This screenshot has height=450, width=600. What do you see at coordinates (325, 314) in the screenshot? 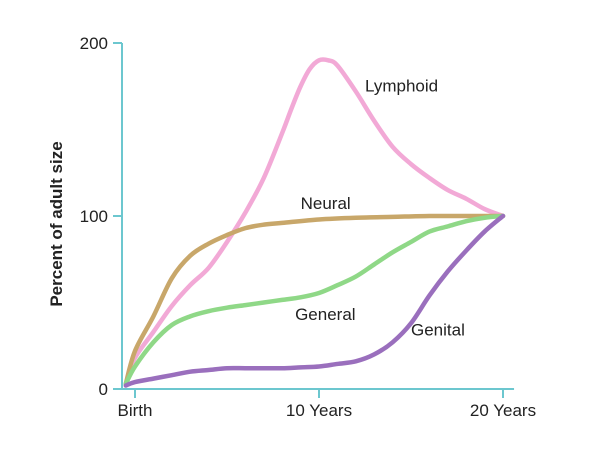
I see `series-label-general: General` at bounding box center [325, 314].